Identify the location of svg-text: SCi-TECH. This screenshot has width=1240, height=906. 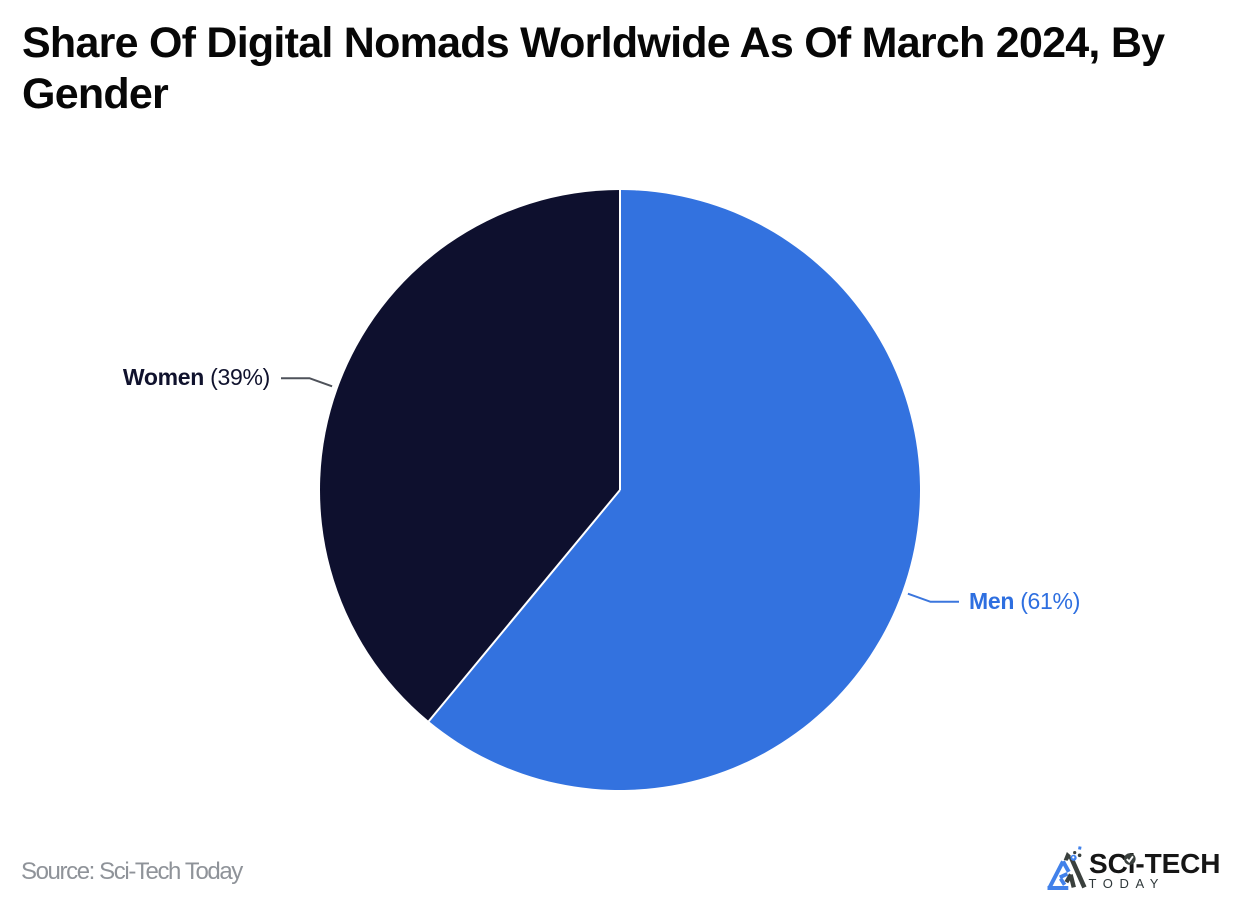
(1154, 863).